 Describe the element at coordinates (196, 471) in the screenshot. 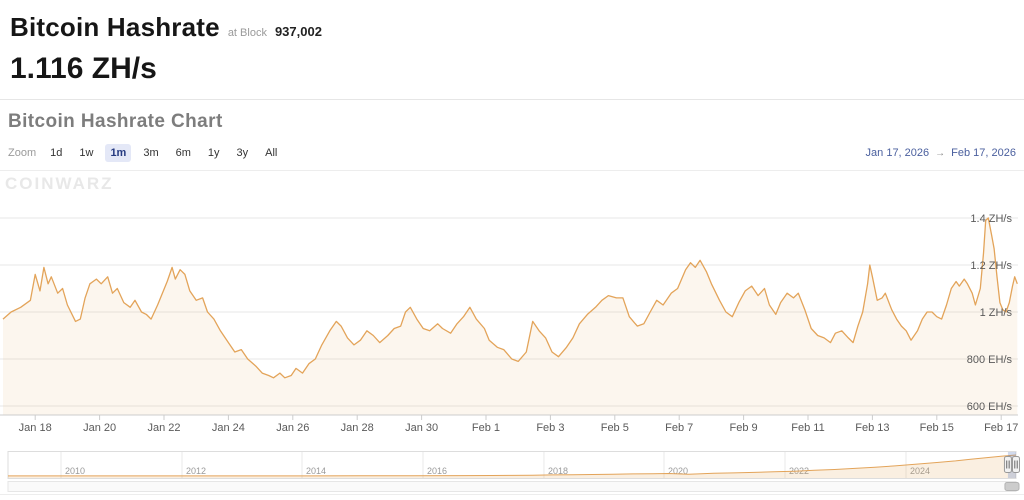

I see `navigator-year-label: 2012` at that location.